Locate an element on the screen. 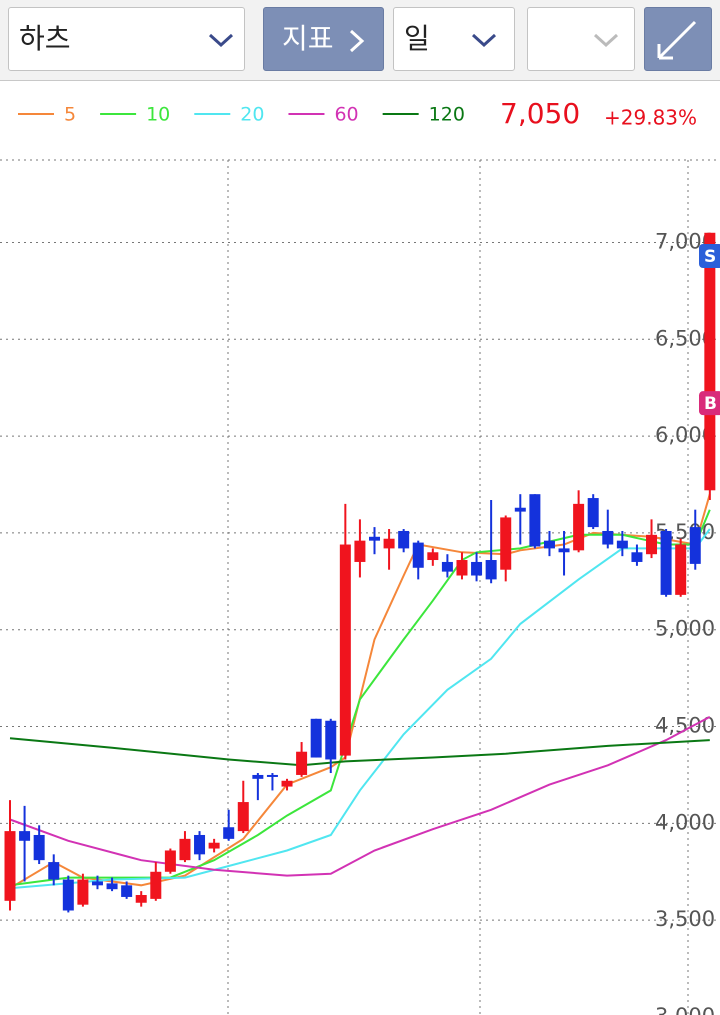 The width and height of the screenshot is (720, 1015). legend-label: 120 is located at coordinates (447, 115).